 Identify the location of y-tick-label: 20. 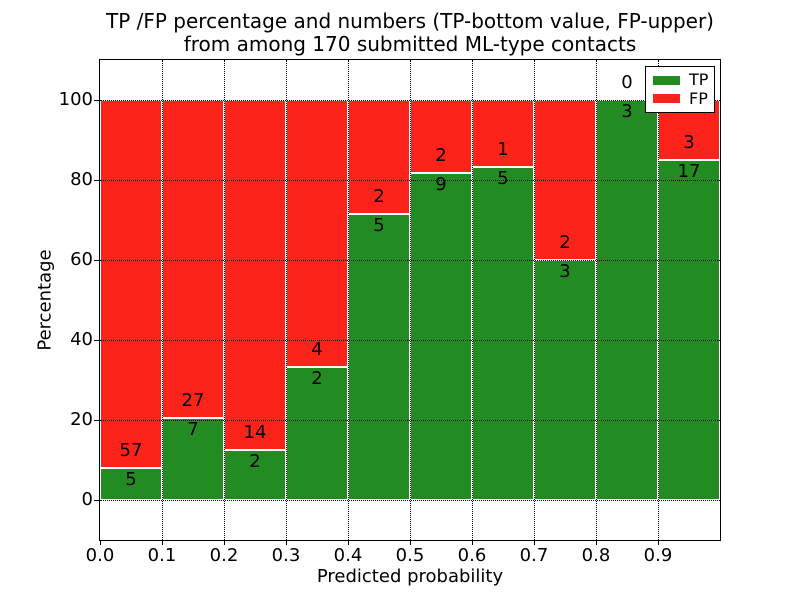
(81, 419).